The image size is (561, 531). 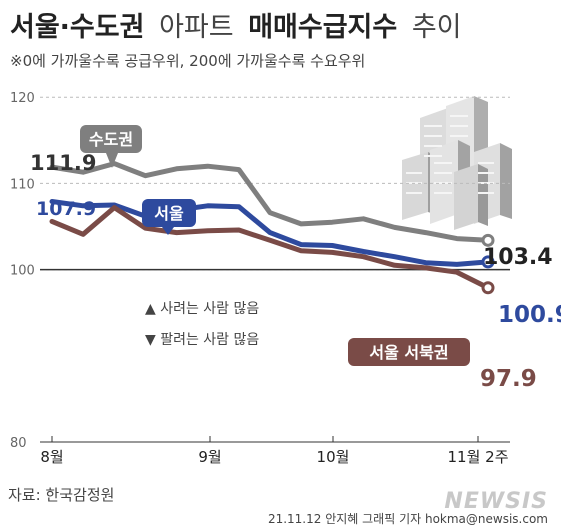 I want to click on series-badge-0: 수도권, so click(x=111, y=146).